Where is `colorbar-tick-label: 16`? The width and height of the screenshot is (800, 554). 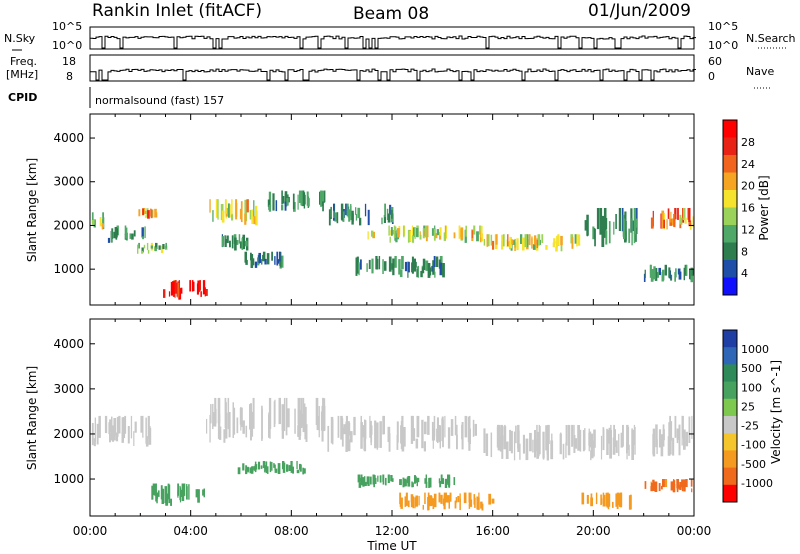 colorbar-tick-label: 16 is located at coordinates (748, 208).